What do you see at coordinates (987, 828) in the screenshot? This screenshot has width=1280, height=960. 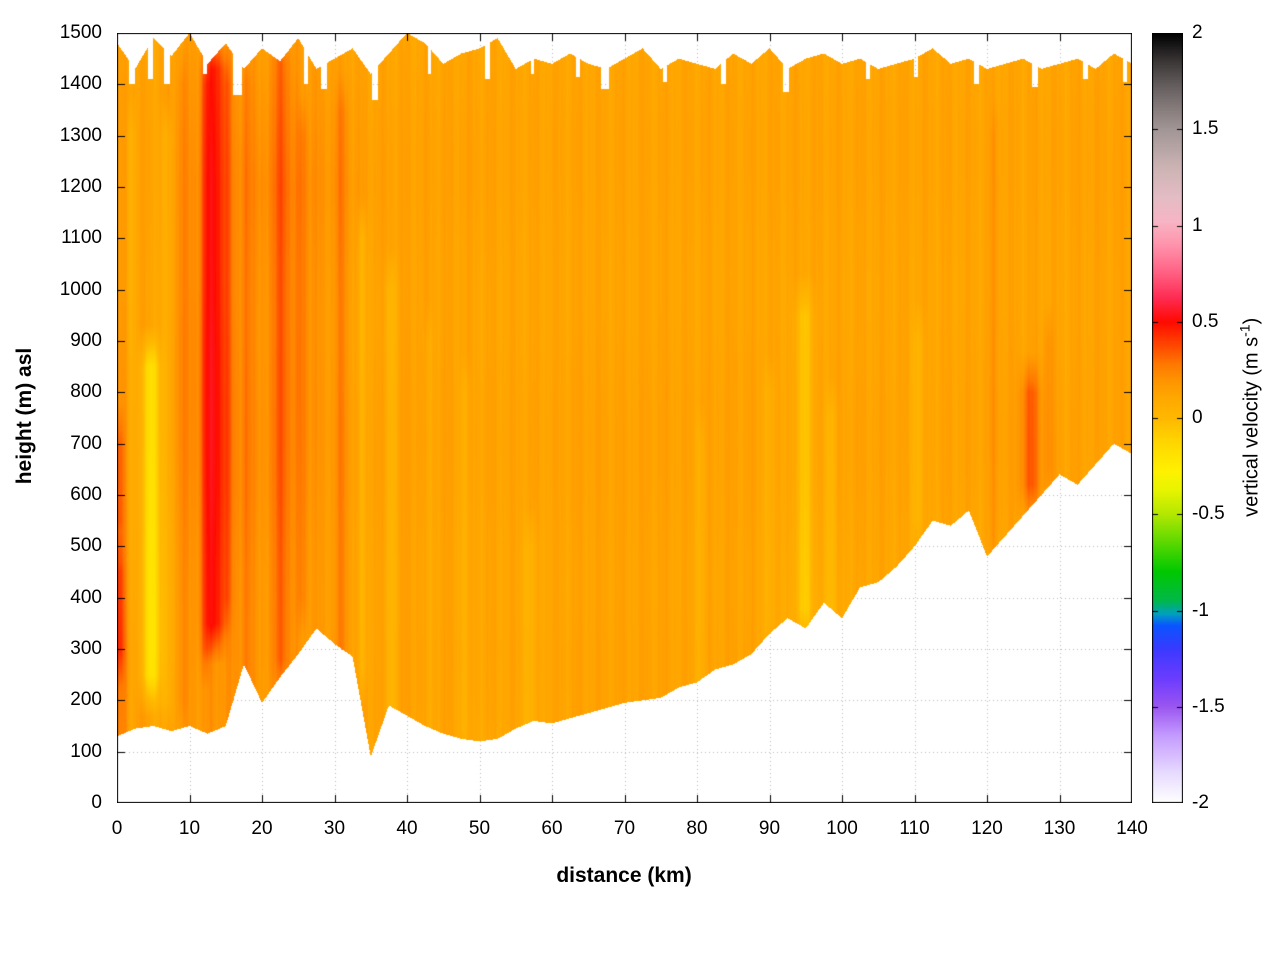 I see `x-tick-label: 120` at bounding box center [987, 828].